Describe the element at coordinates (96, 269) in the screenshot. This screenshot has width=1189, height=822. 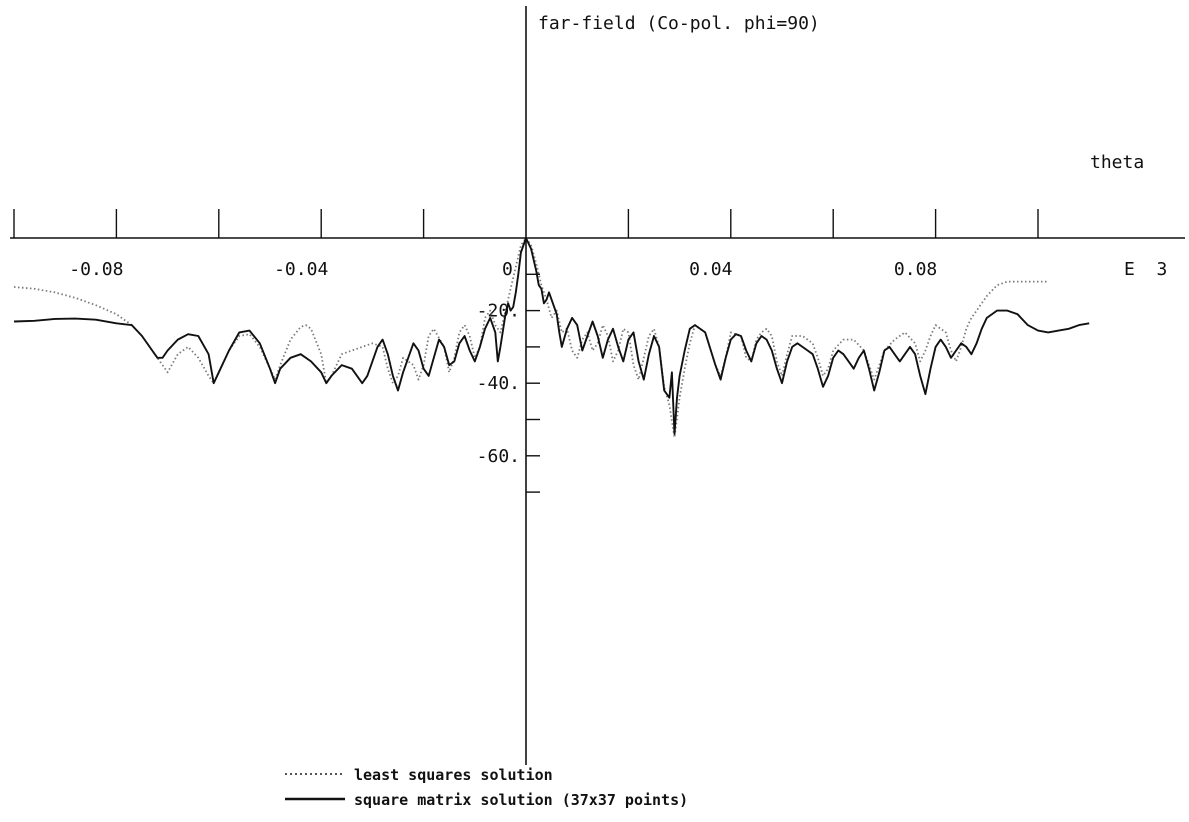
I see `x-tick-label-0: -0.08` at that location.